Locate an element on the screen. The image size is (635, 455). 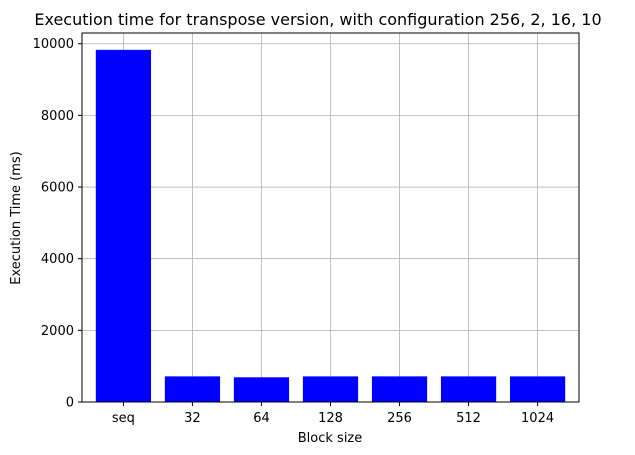
x-tick-label: seq is located at coordinates (123, 418).